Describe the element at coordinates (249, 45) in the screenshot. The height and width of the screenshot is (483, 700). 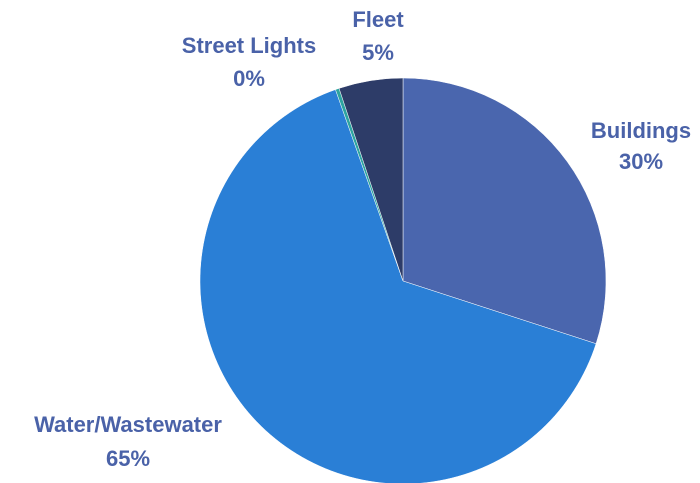
I see `label-street-lights-name: Street Lights` at that location.